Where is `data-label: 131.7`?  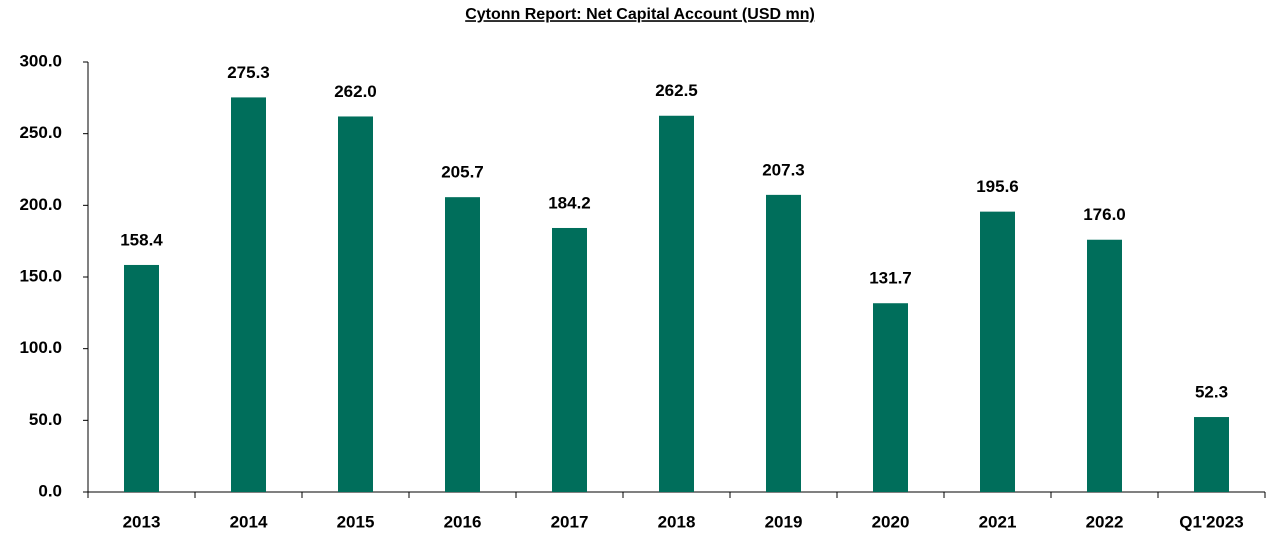
data-label: 131.7 is located at coordinates (890, 278).